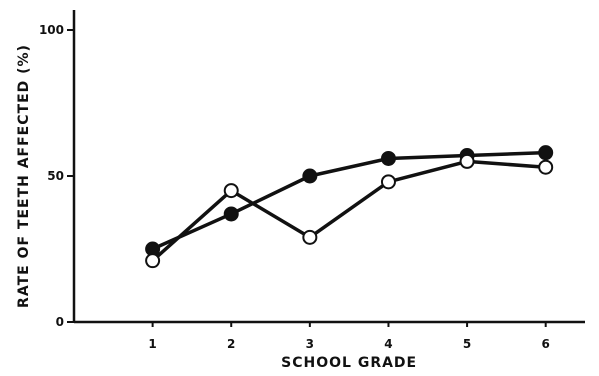  Describe the element at coordinates (310, 344) in the screenshot. I see `x-tick-label: 3` at that location.